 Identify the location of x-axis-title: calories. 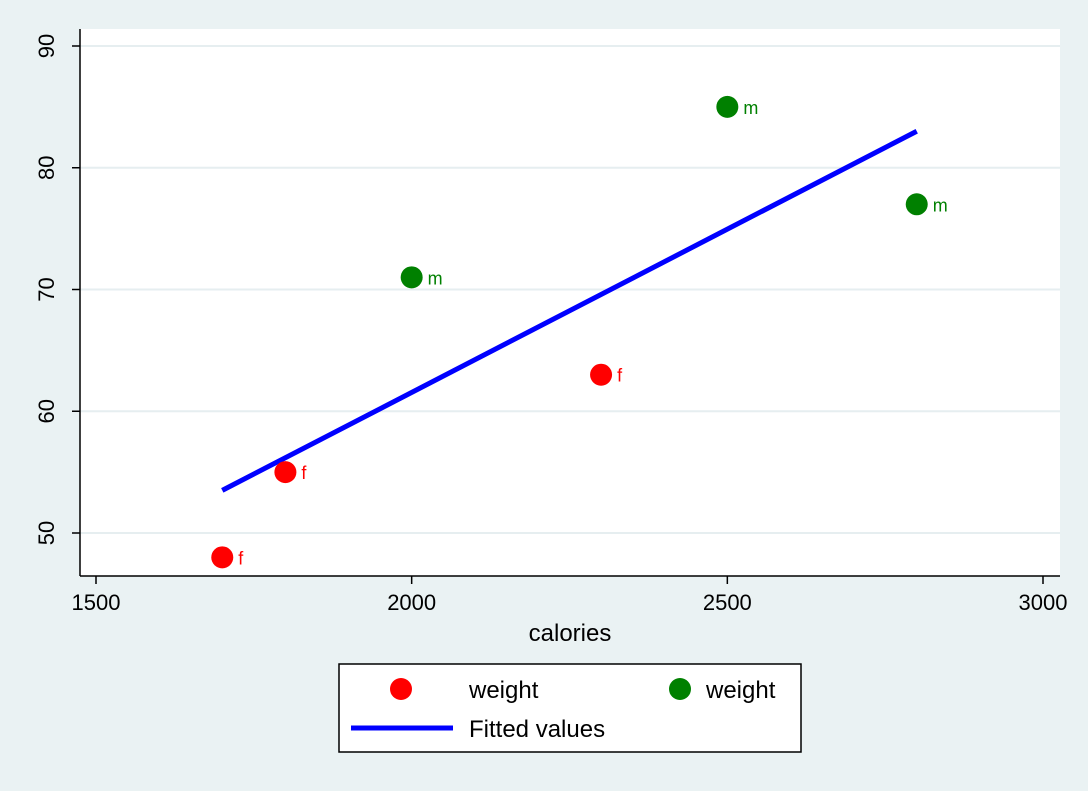
(570, 633).